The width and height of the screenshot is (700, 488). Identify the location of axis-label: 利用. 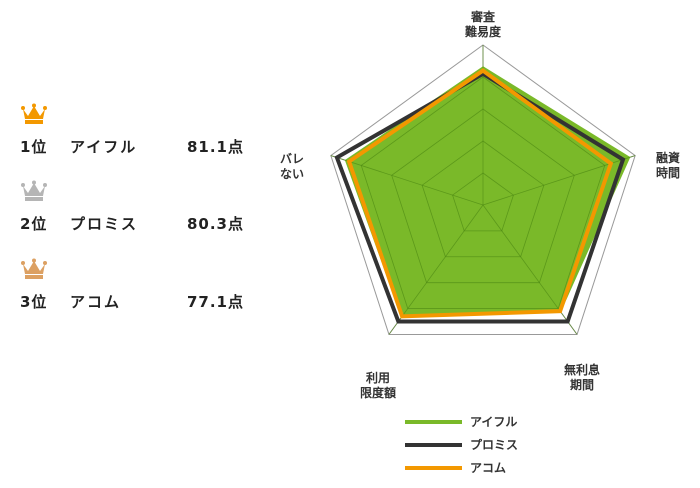
(378, 377).